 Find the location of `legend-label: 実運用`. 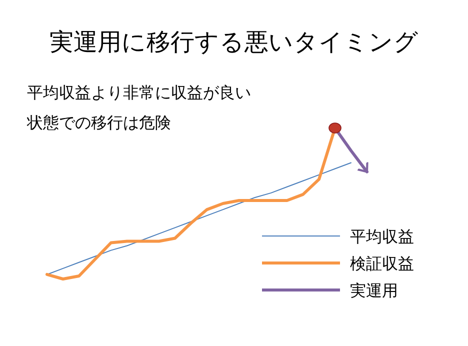

legend-label: 実運用 is located at coordinates (374, 290).